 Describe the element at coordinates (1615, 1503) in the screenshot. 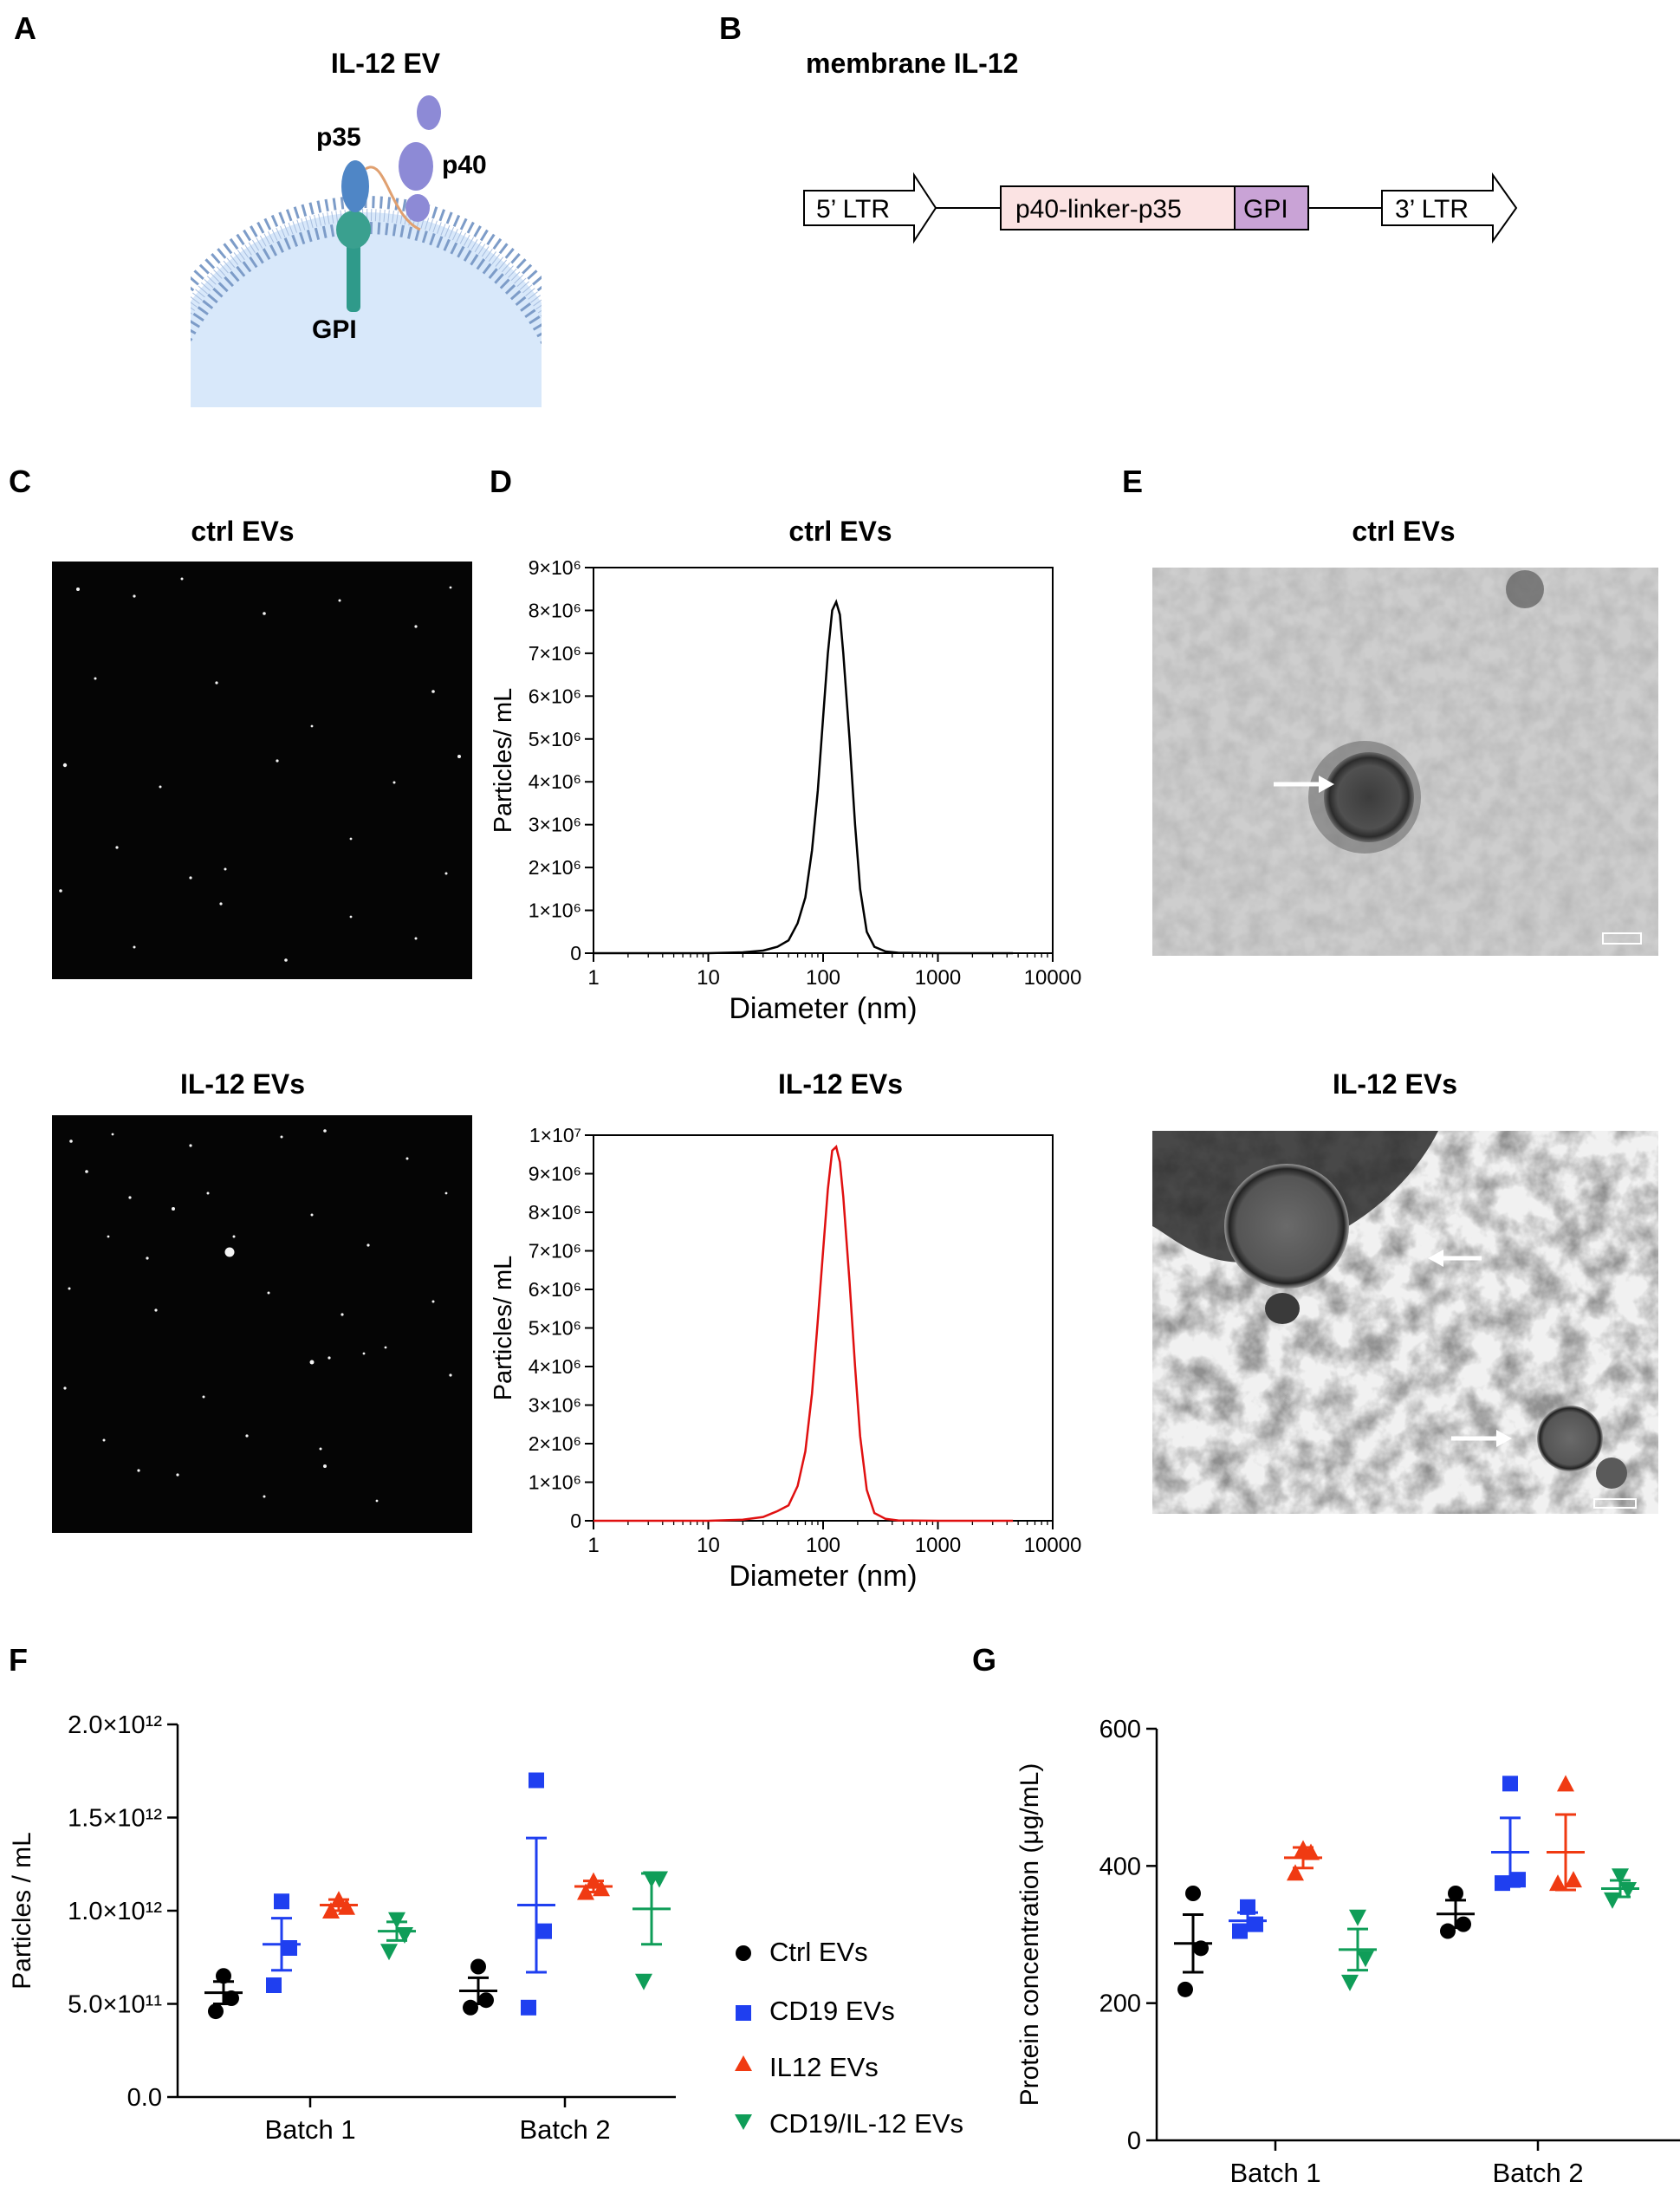

I see `scale-bar-il12` at that location.